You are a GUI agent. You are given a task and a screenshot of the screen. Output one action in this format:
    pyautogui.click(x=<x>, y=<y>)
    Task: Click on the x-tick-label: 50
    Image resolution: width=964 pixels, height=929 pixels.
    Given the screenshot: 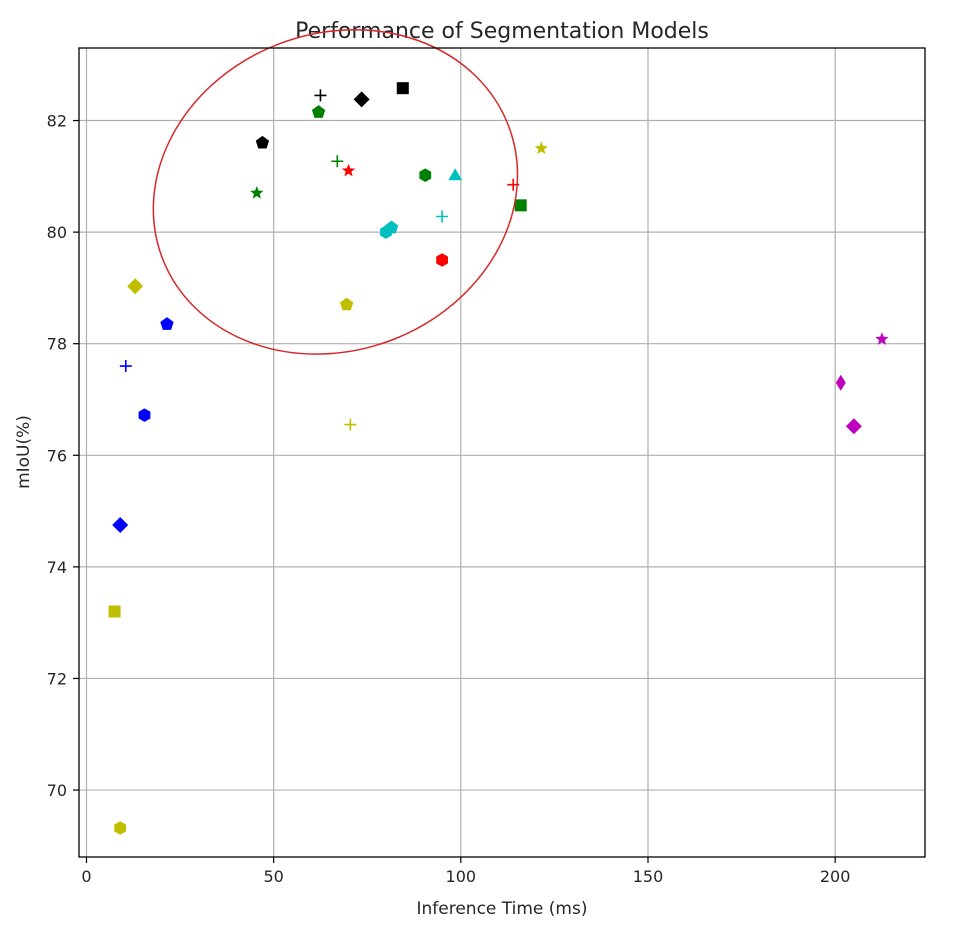 What is the action you would take?
    pyautogui.click(x=273, y=876)
    